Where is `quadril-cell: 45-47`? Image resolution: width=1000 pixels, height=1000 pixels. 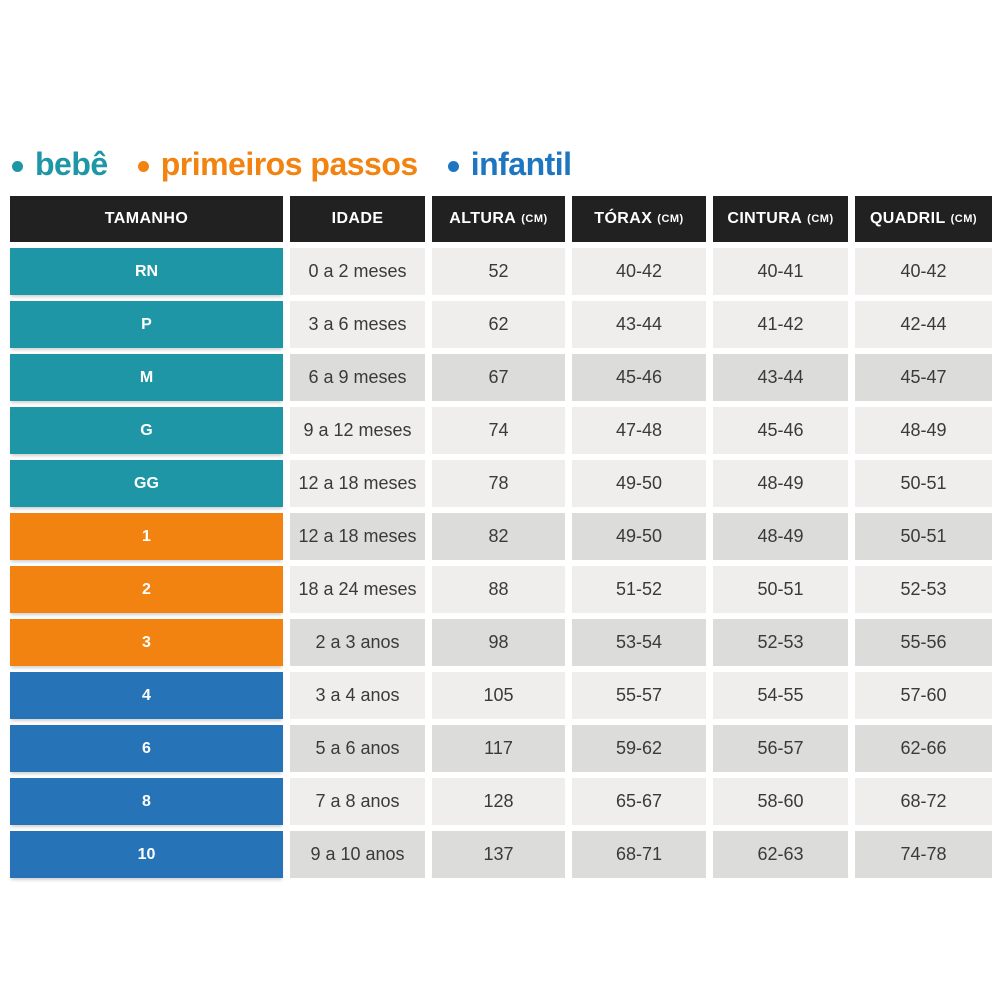
quadril-cell: 45-47 is located at coordinates (923, 377).